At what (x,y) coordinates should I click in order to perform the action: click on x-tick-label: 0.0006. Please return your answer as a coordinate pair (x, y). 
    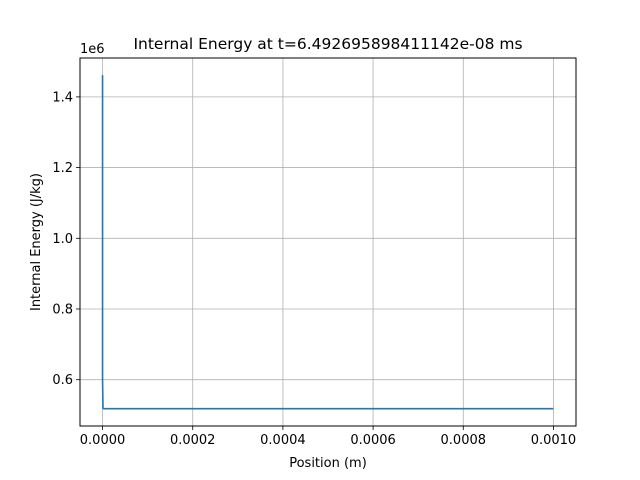
    Looking at the image, I should click on (373, 440).